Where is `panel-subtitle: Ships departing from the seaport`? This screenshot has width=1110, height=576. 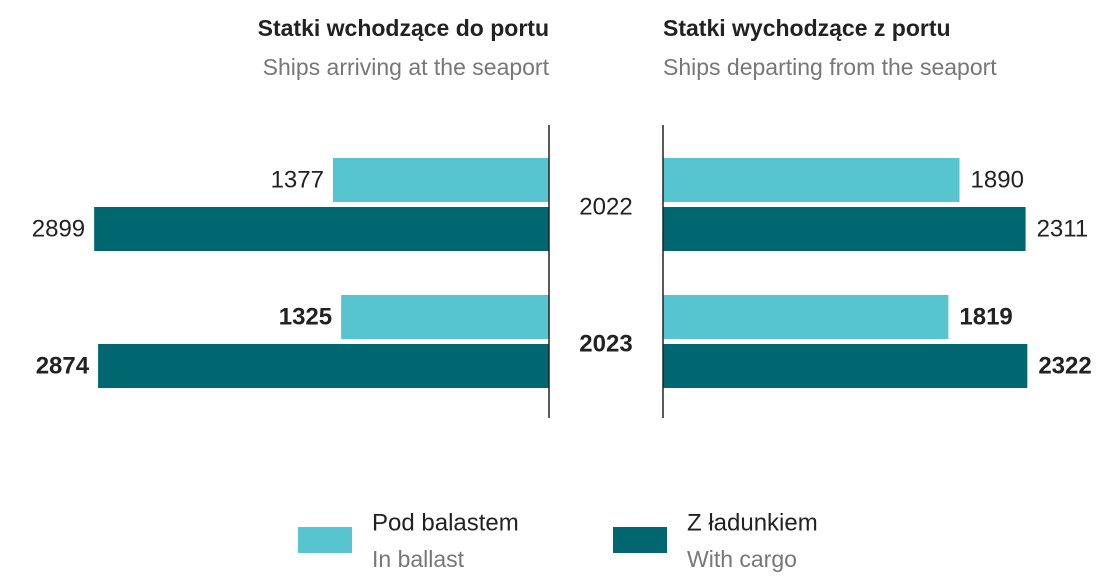
panel-subtitle: Ships departing from the seaport is located at coordinates (830, 67).